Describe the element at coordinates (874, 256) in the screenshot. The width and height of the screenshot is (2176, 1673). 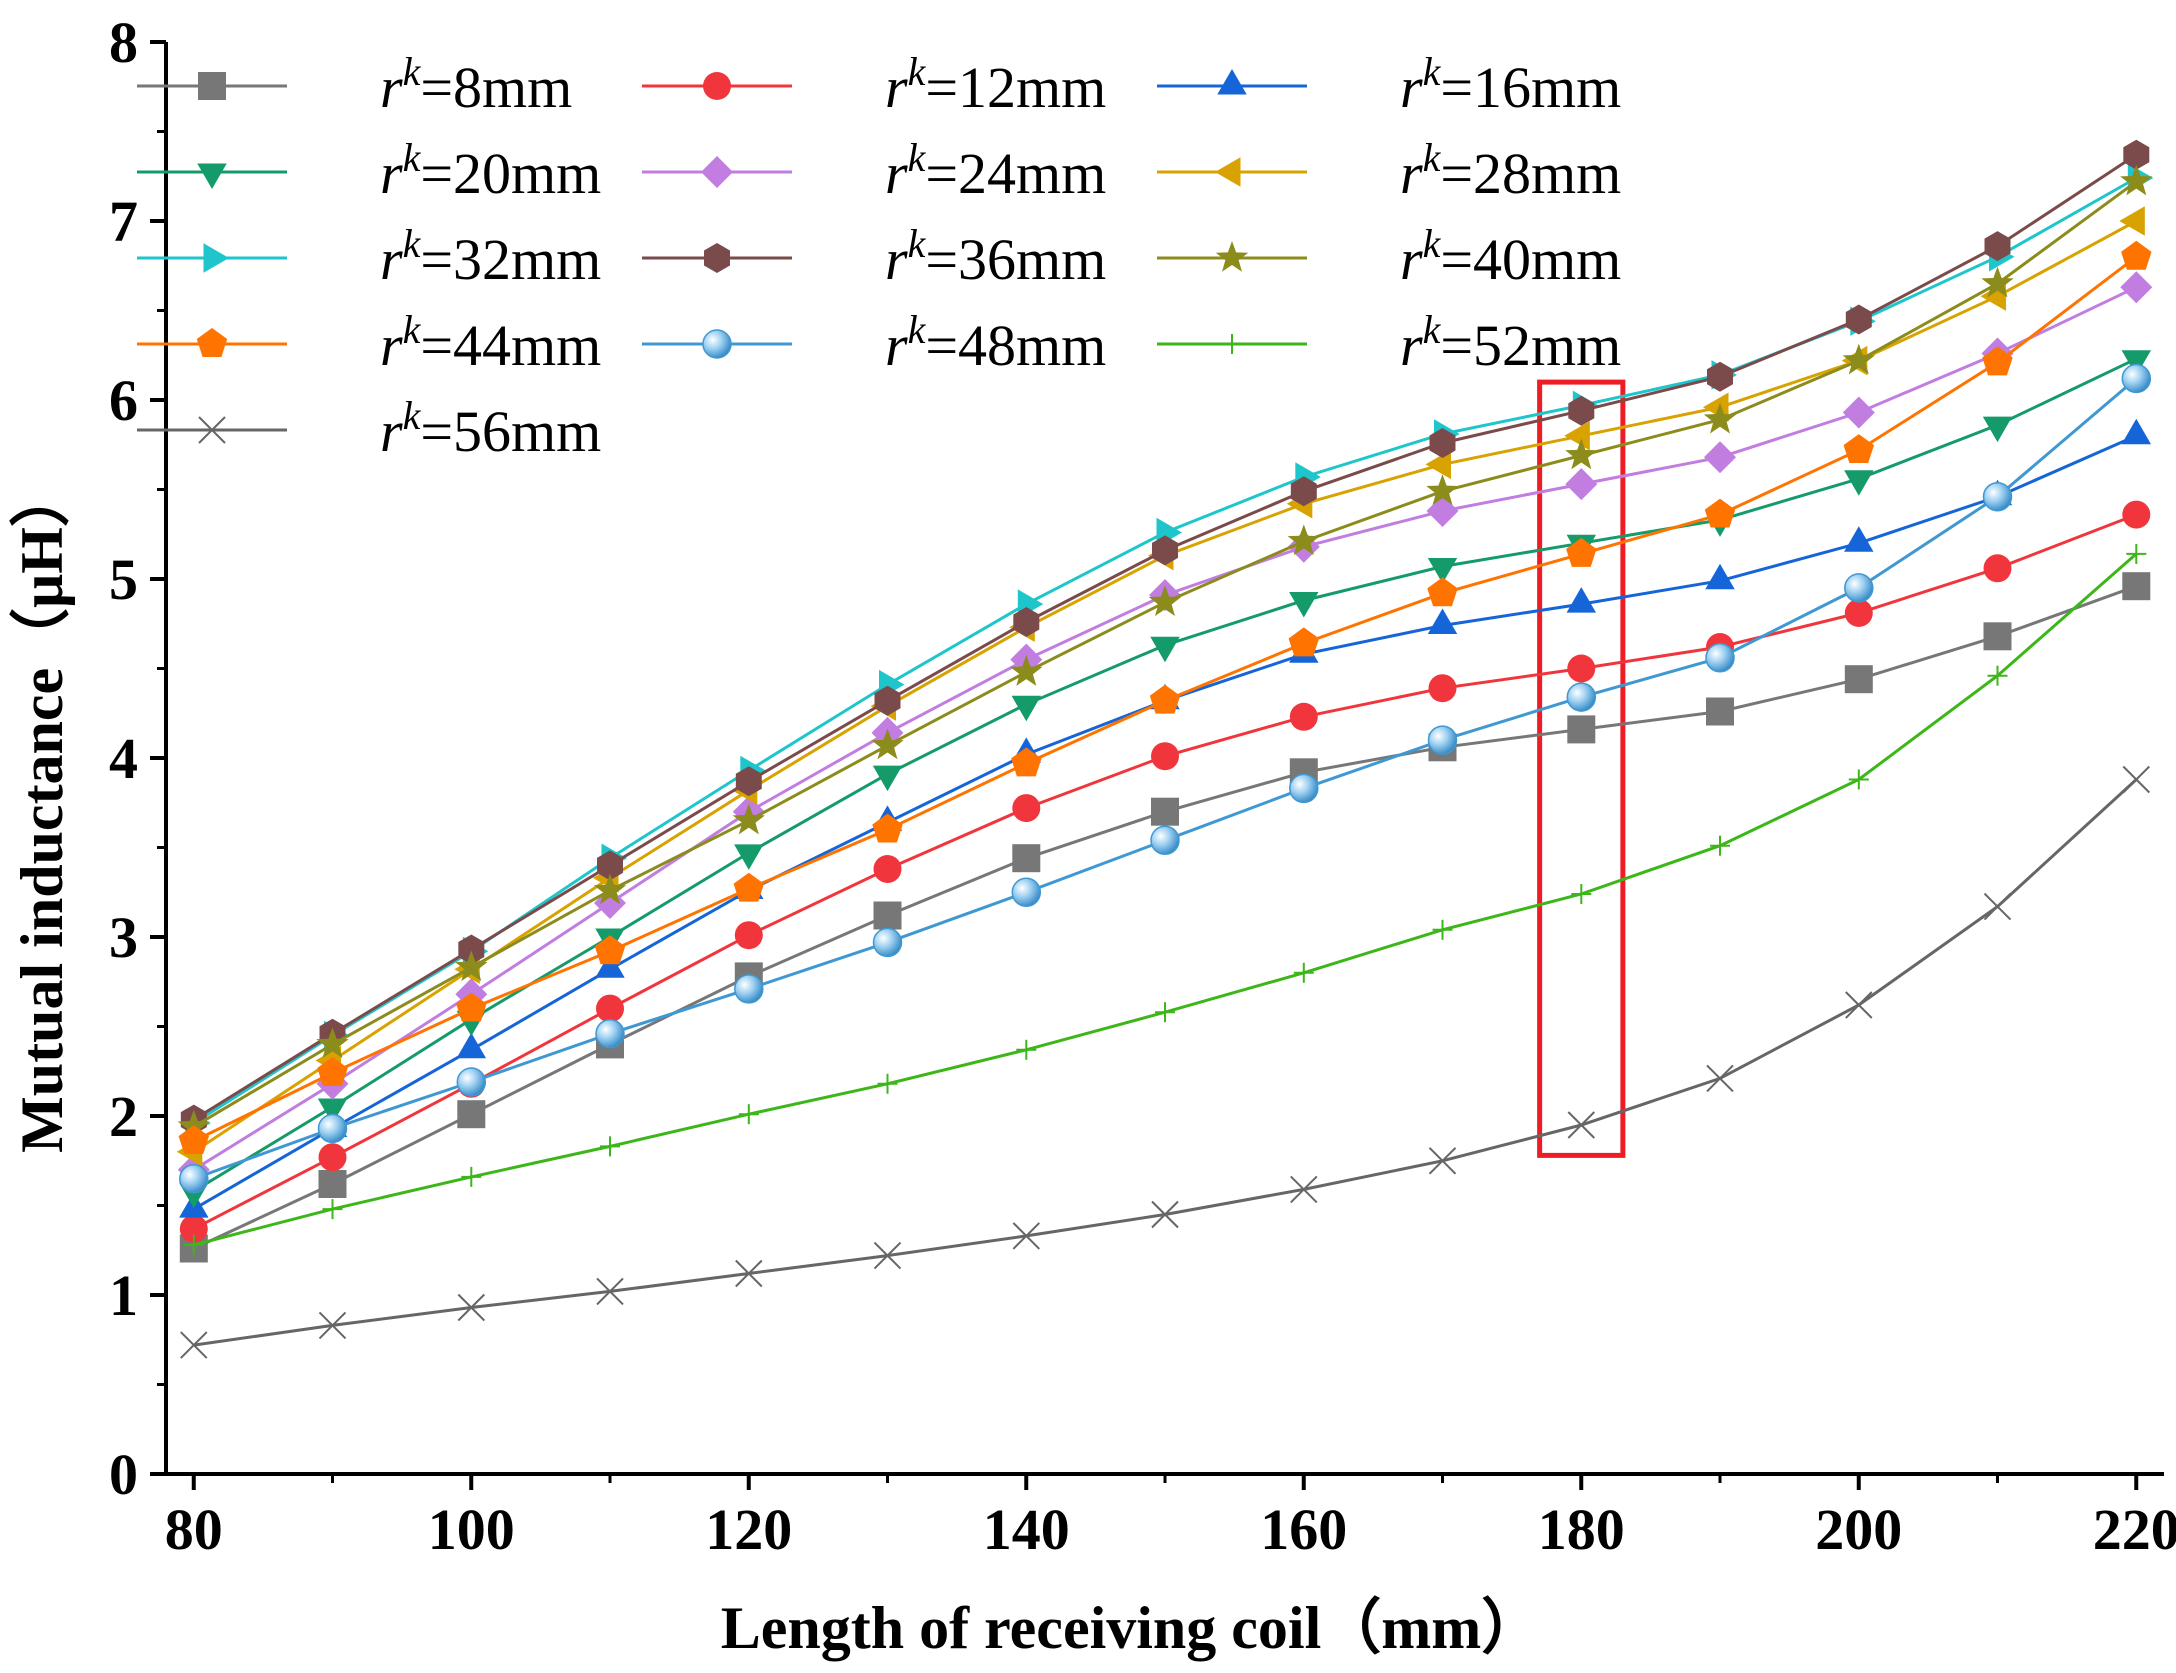
I see `legend-item-7: rk=36mm` at that location.